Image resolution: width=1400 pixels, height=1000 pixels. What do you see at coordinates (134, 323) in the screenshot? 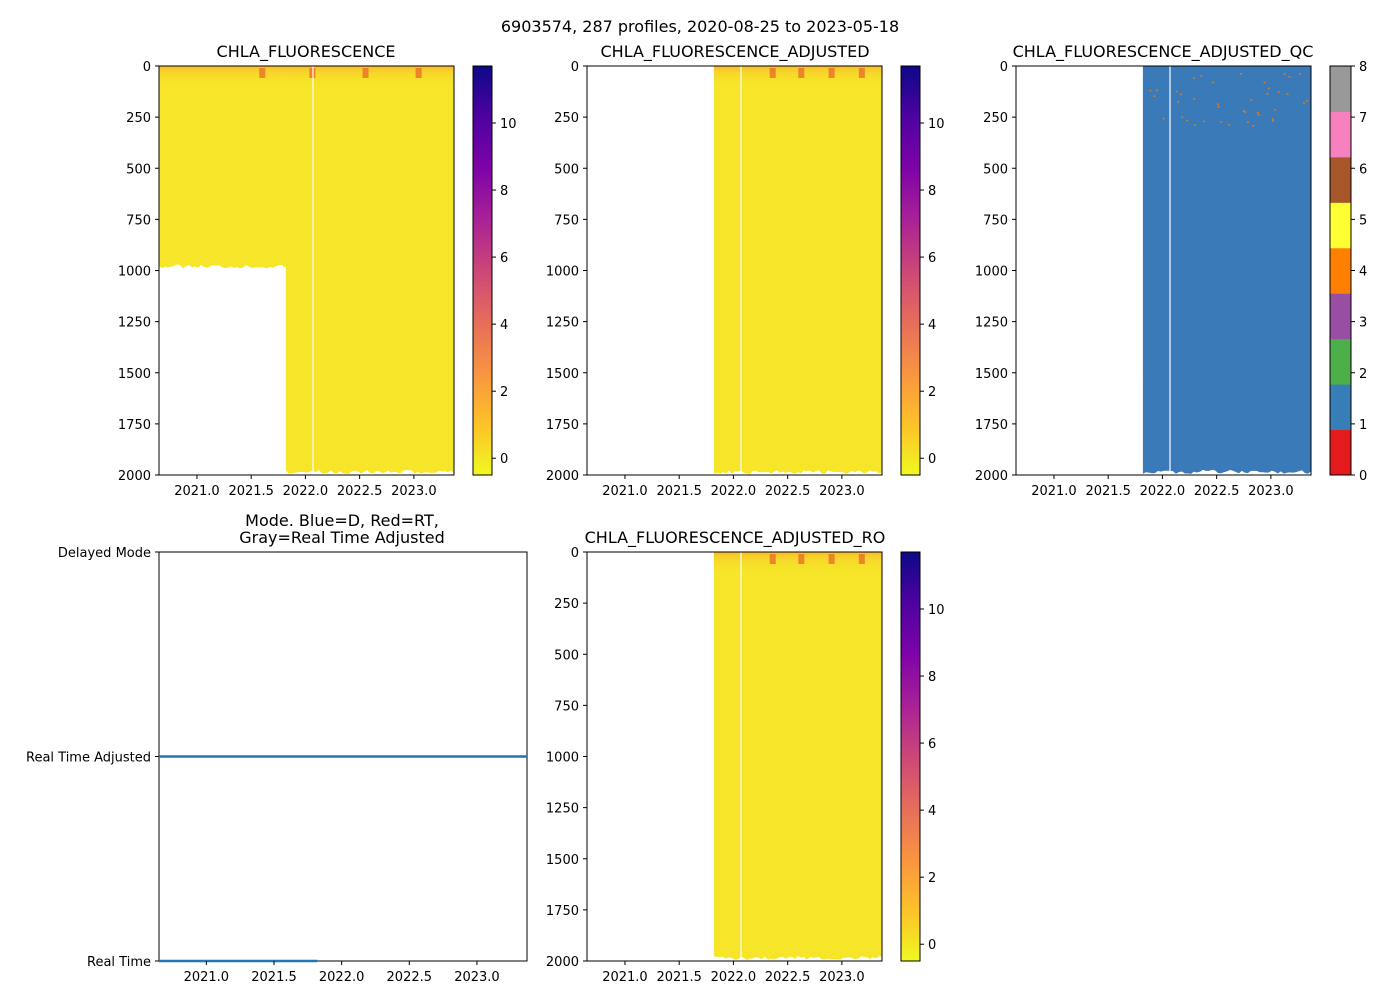
I see `p1-ytick-label: 1250` at bounding box center [134, 323].